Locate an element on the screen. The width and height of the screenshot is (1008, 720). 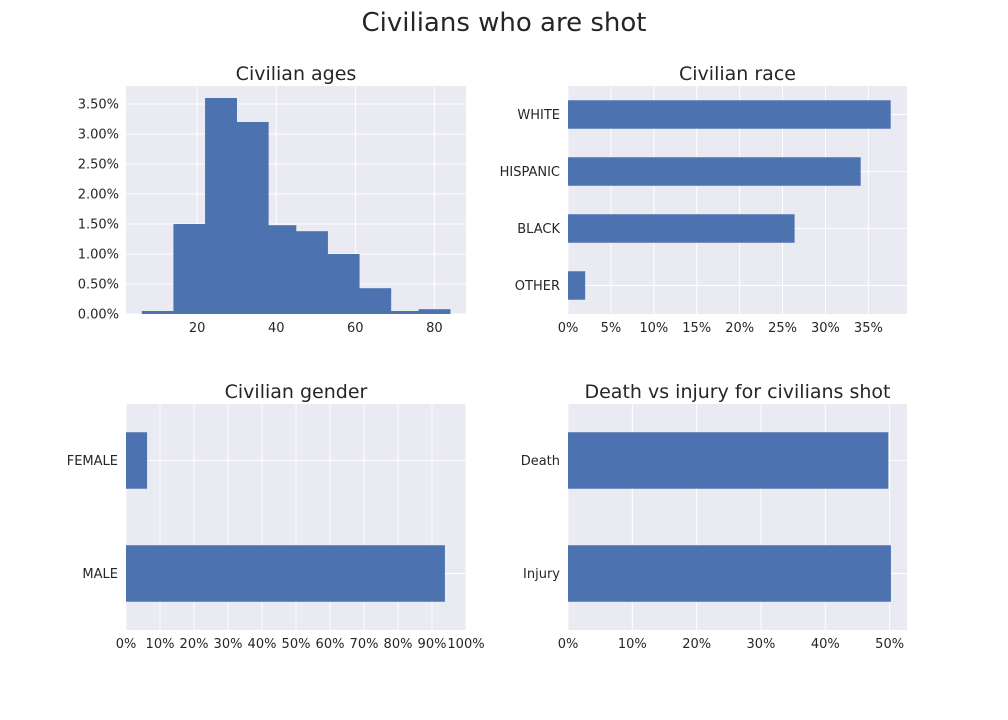
category-label: WHITE is located at coordinates (538, 115).